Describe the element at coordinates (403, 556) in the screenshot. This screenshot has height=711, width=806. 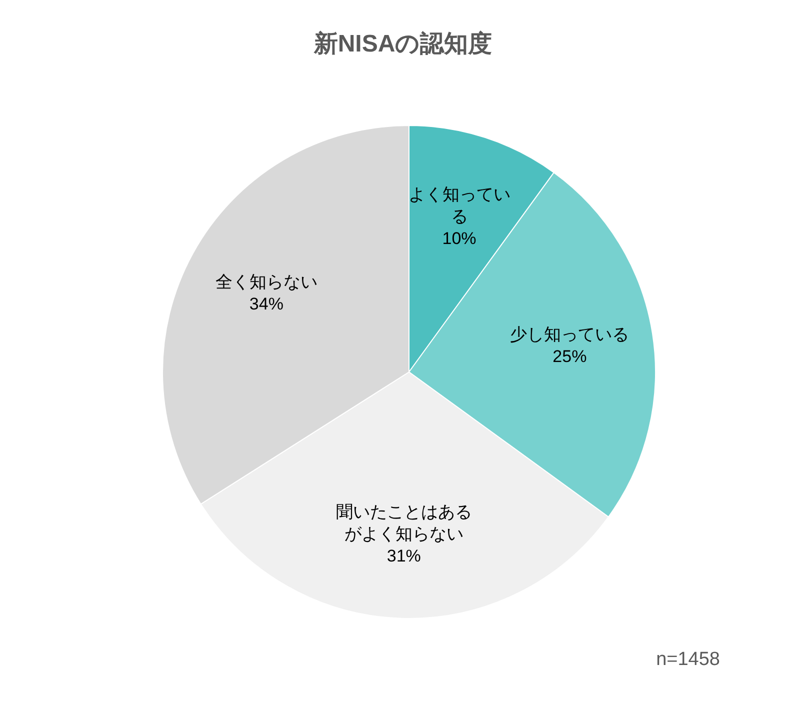
I see `data-label: 31%` at that location.